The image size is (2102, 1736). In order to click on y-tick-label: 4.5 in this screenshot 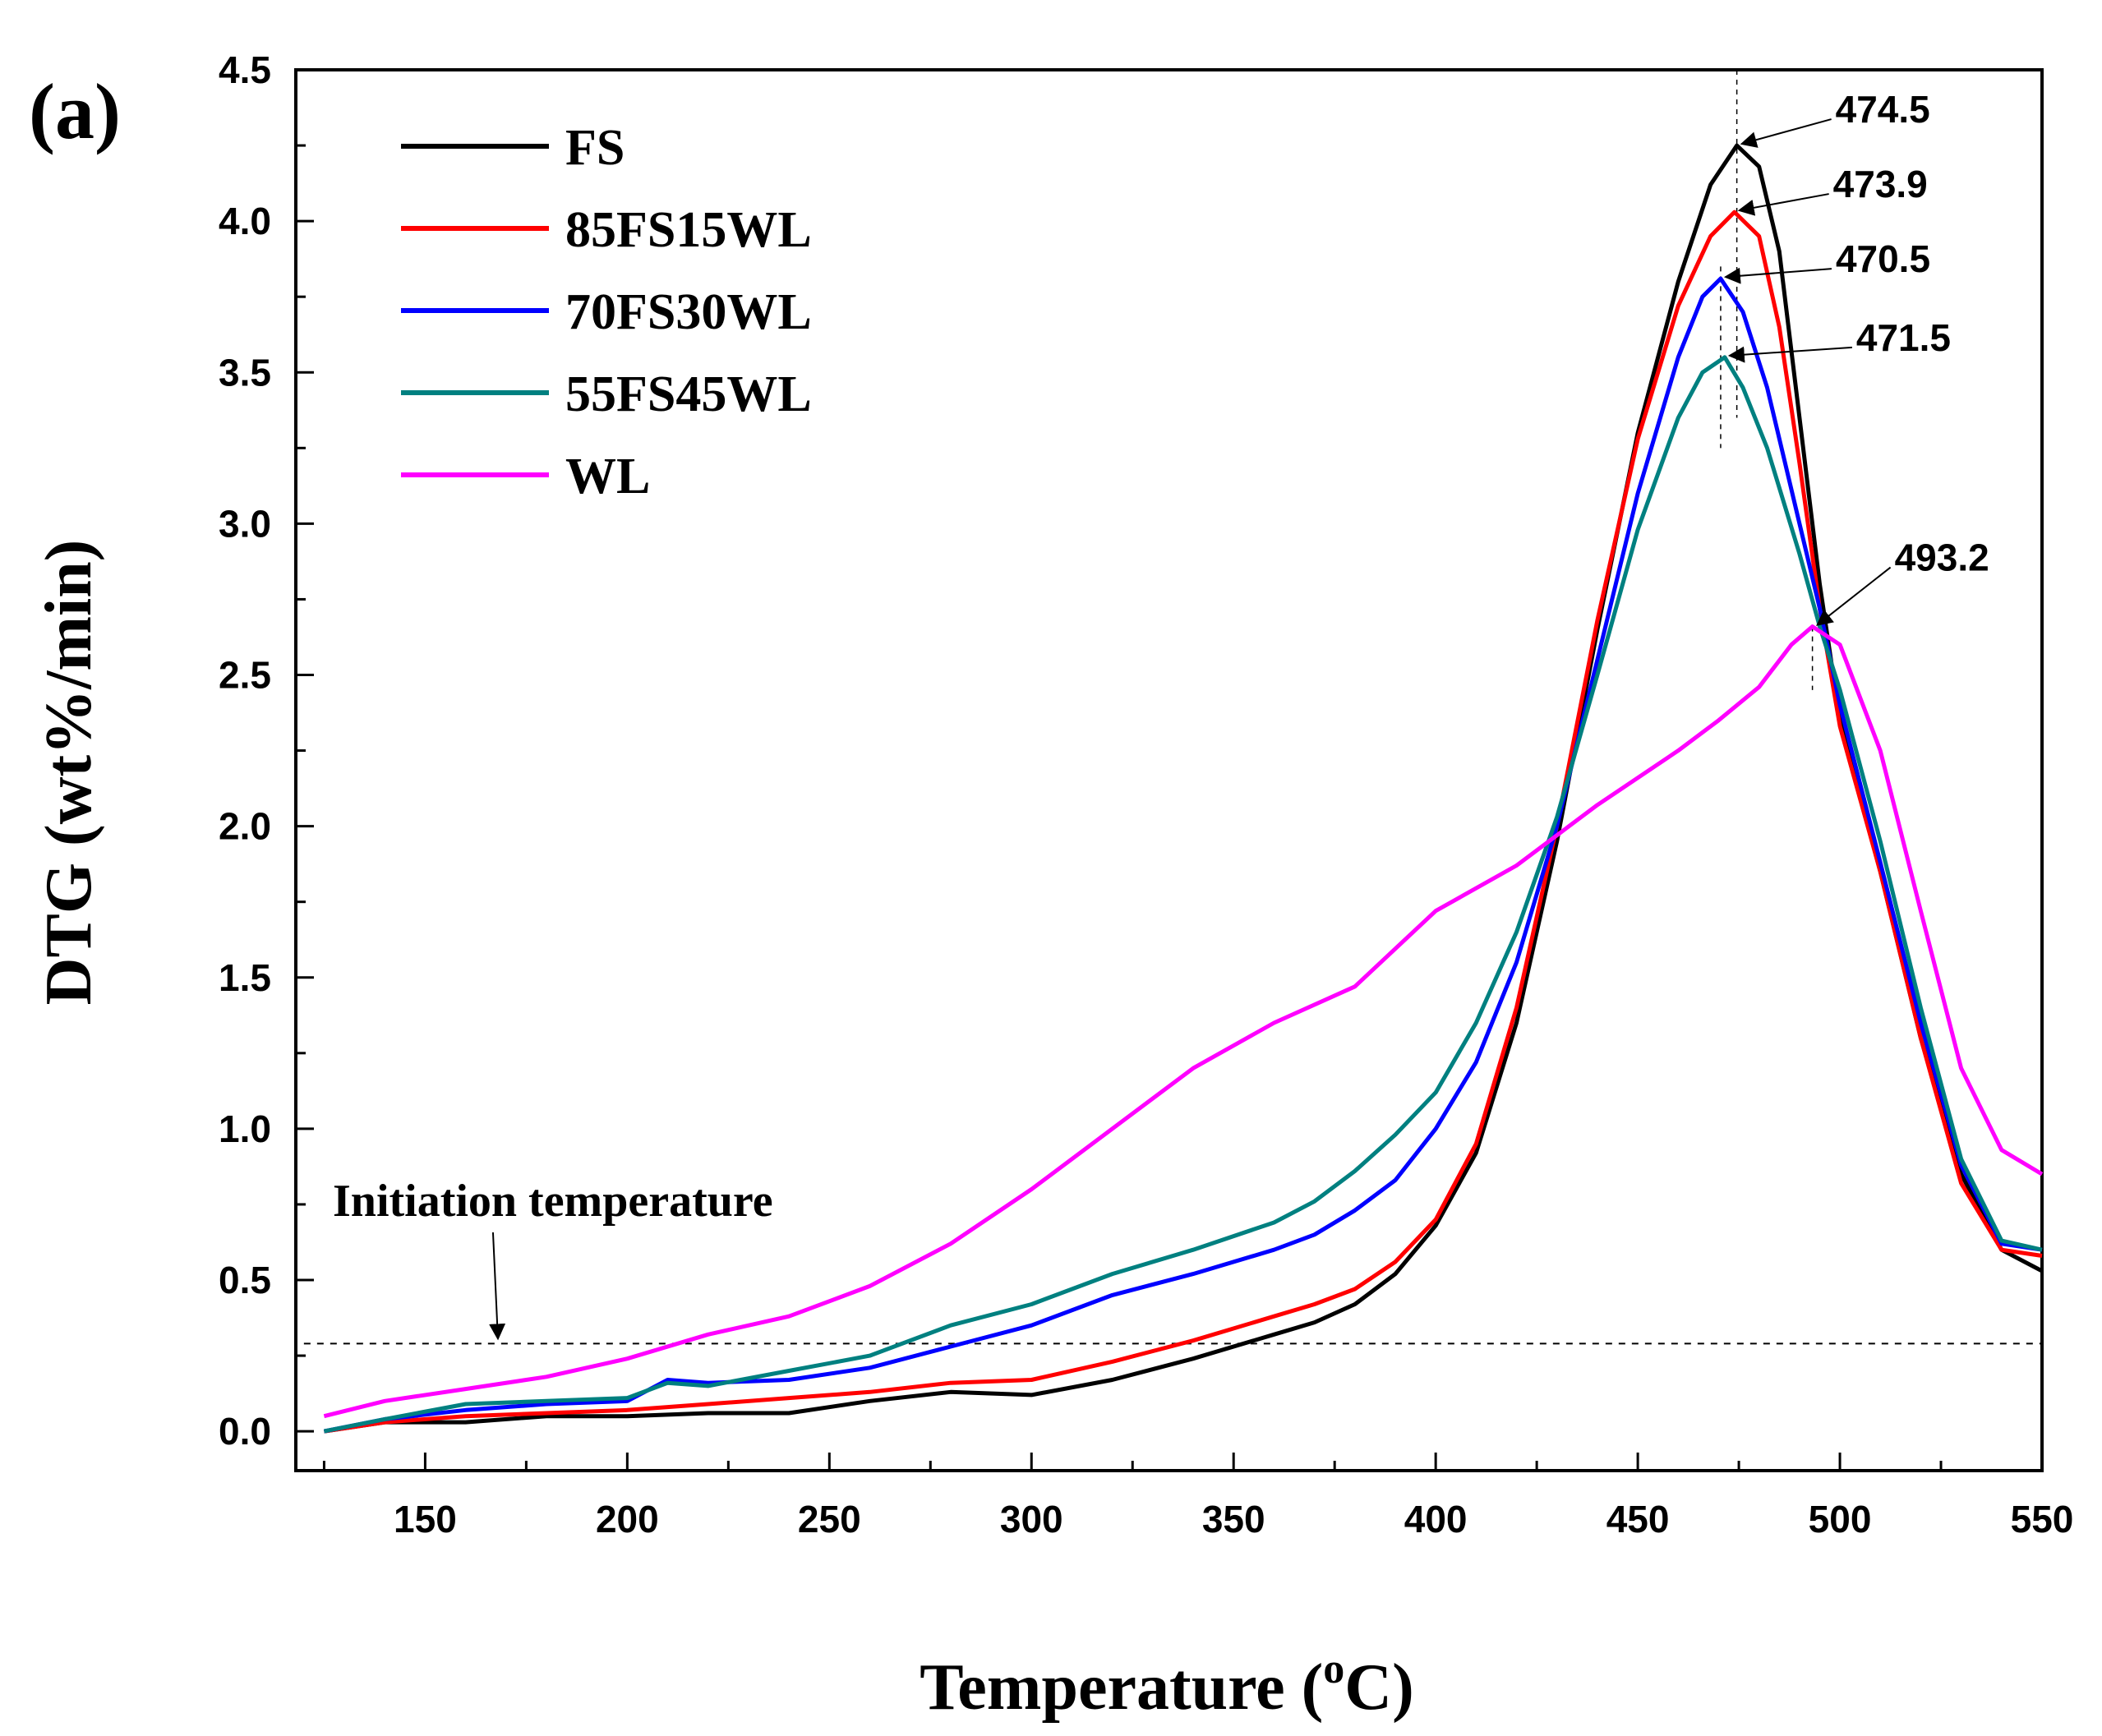, I will do `click(245, 69)`.